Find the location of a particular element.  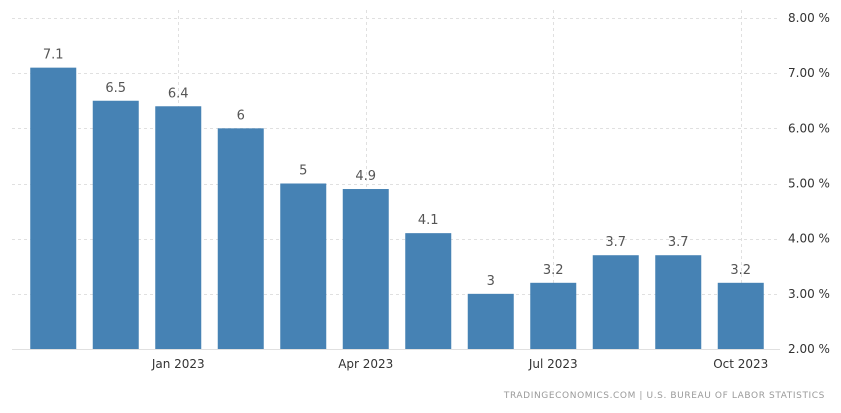

x-tick-label: Oct 2023 is located at coordinates (740, 364).